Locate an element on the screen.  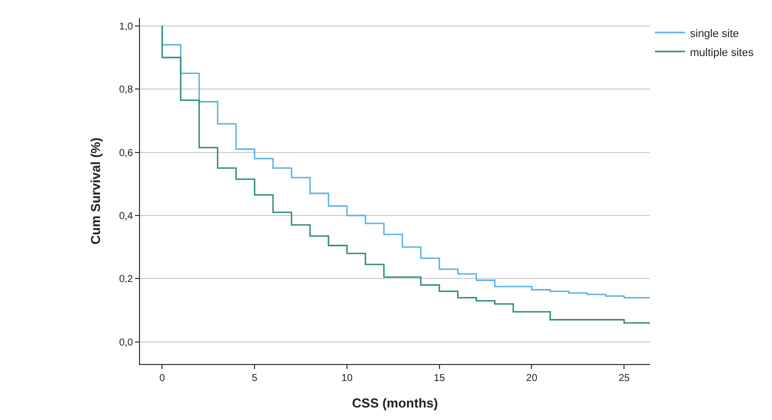
y-tick-label: 0,8 is located at coordinates (126, 90).